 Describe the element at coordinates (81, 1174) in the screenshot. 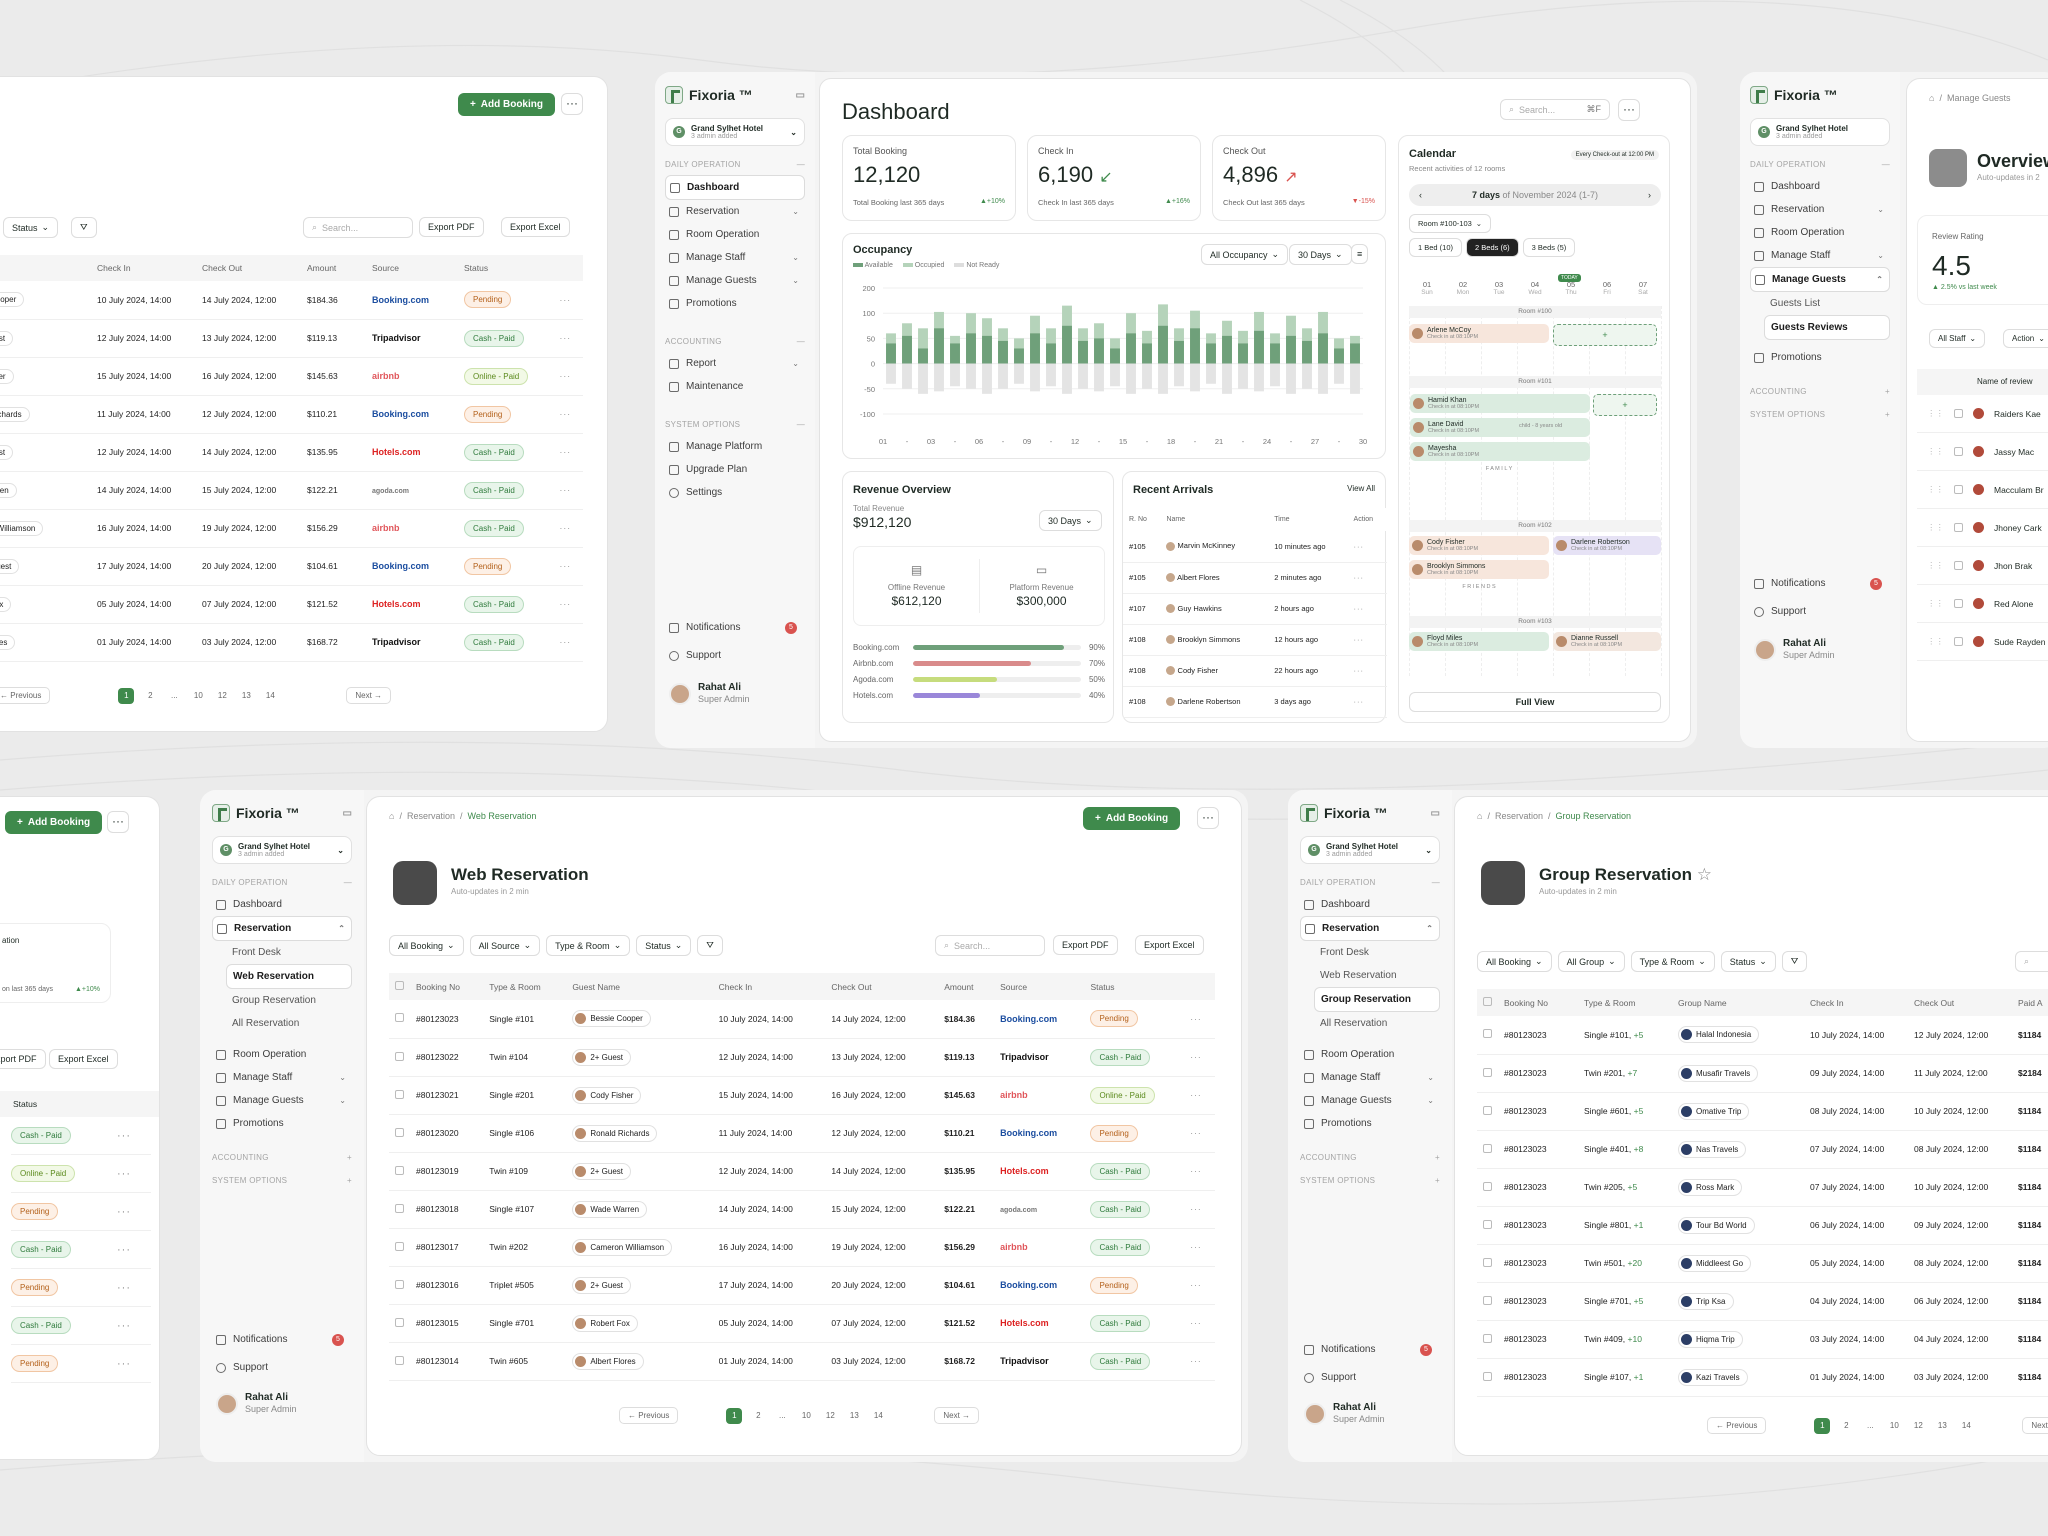

I see `status-row: Online - Paid ···` at that location.